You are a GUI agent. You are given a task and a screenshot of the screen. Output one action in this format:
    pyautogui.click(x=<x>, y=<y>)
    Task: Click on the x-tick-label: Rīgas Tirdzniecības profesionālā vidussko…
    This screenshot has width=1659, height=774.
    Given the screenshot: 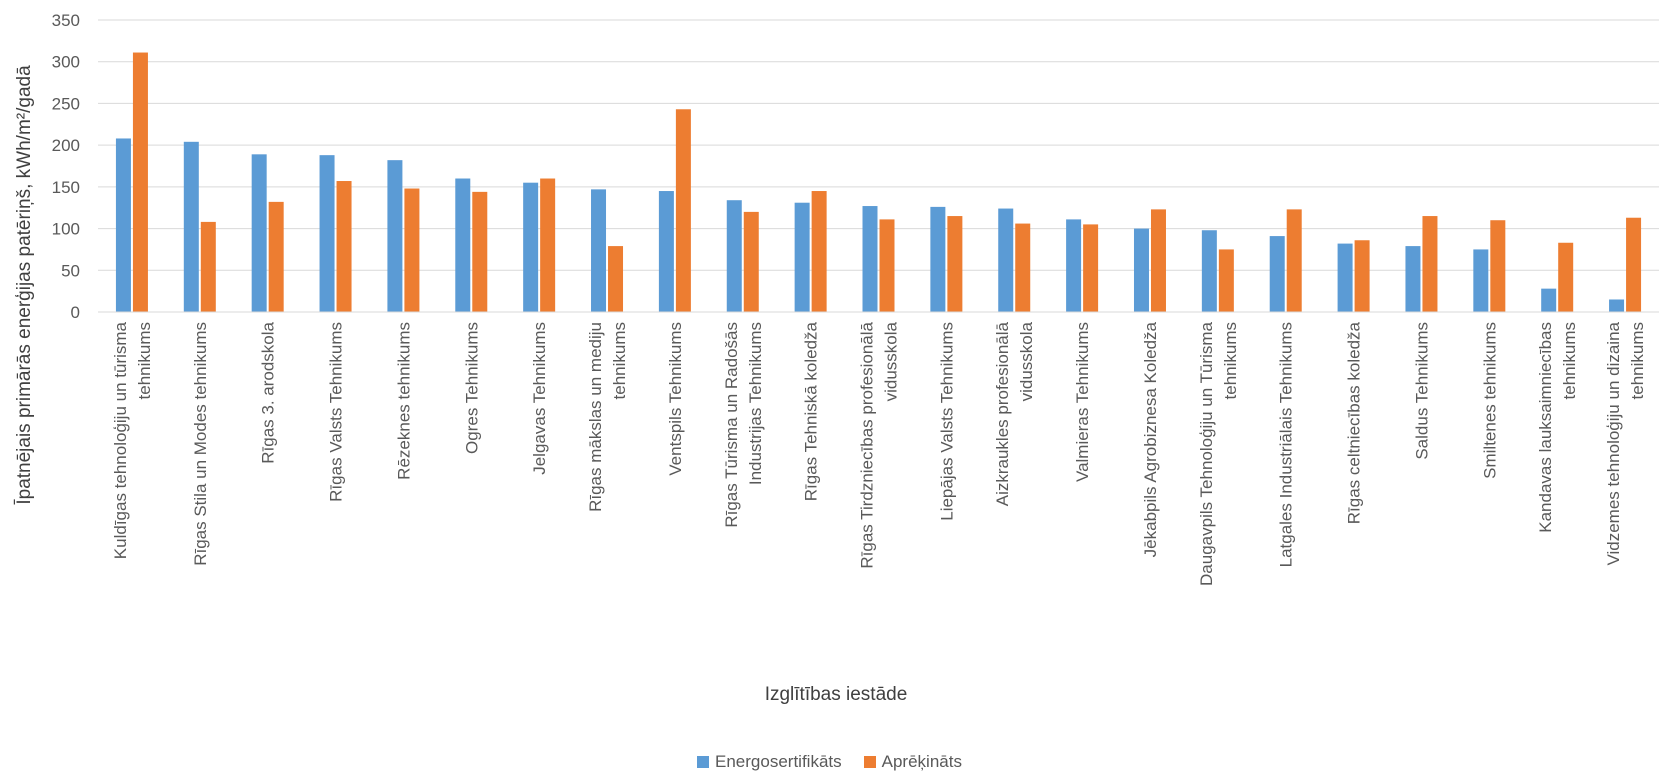 What is the action you would take?
    pyautogui.click(x=879, y=444)
    